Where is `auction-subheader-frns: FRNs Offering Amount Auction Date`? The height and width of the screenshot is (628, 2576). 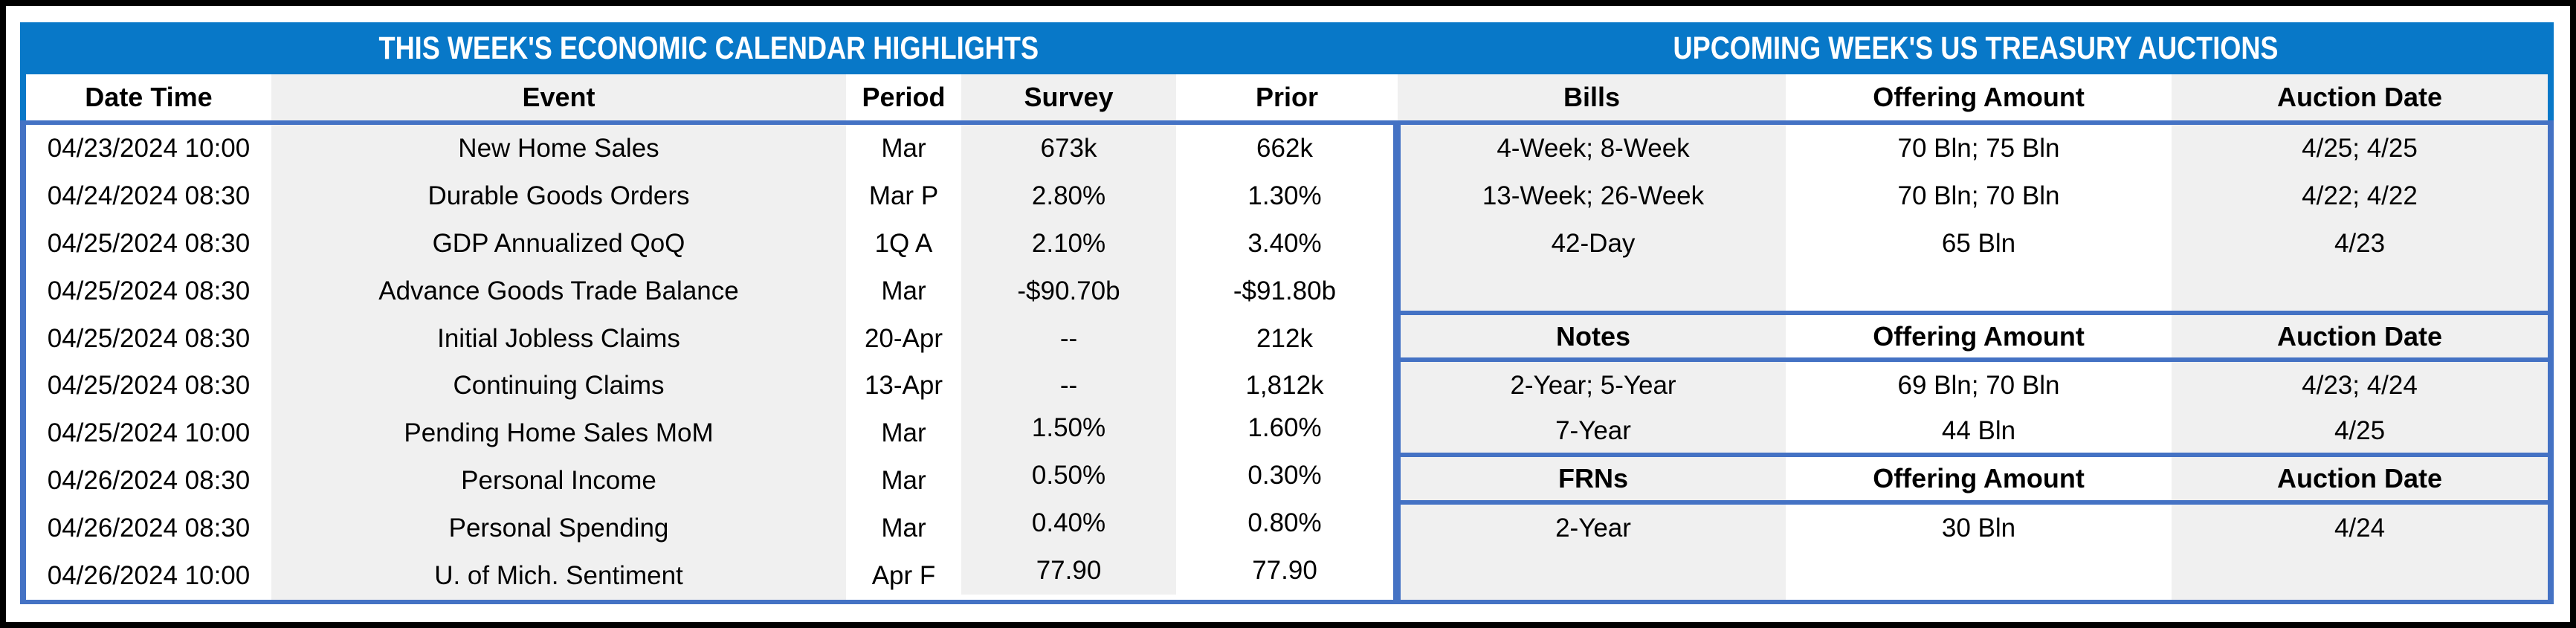
auction-subheader-frns: FRNs Offering Amount Auction Date is located at coordinates (1974, 481).